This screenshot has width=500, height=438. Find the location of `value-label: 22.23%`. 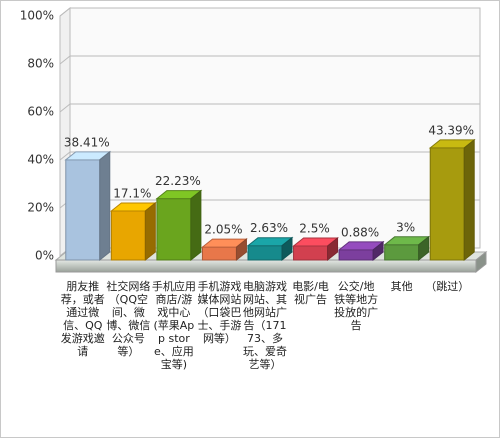

value-label: 22.23% is located at coordinates (178, 181).